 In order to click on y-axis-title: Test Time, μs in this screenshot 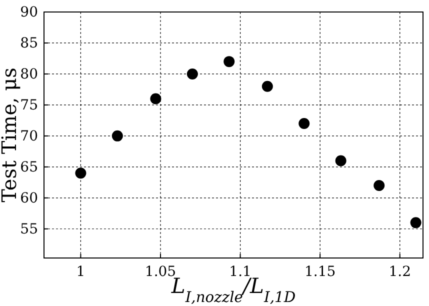, I will do `click(10, 135)`.